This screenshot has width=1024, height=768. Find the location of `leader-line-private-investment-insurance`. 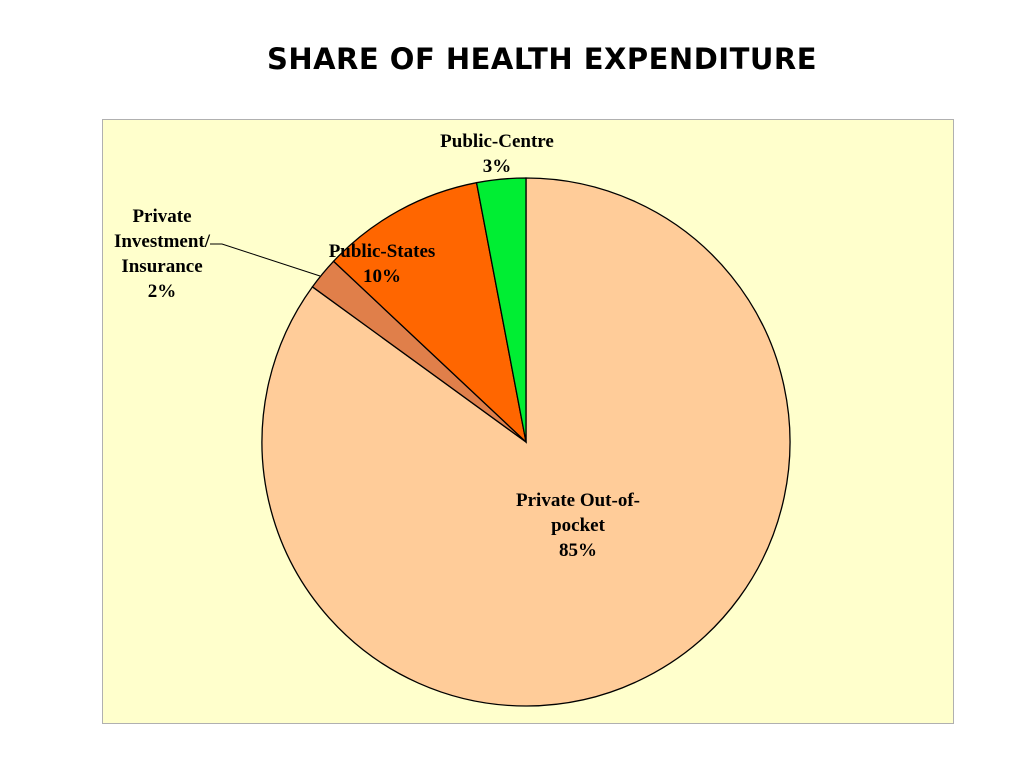

leader-line-private-investment-insurance is located at coordinates (265, 260).